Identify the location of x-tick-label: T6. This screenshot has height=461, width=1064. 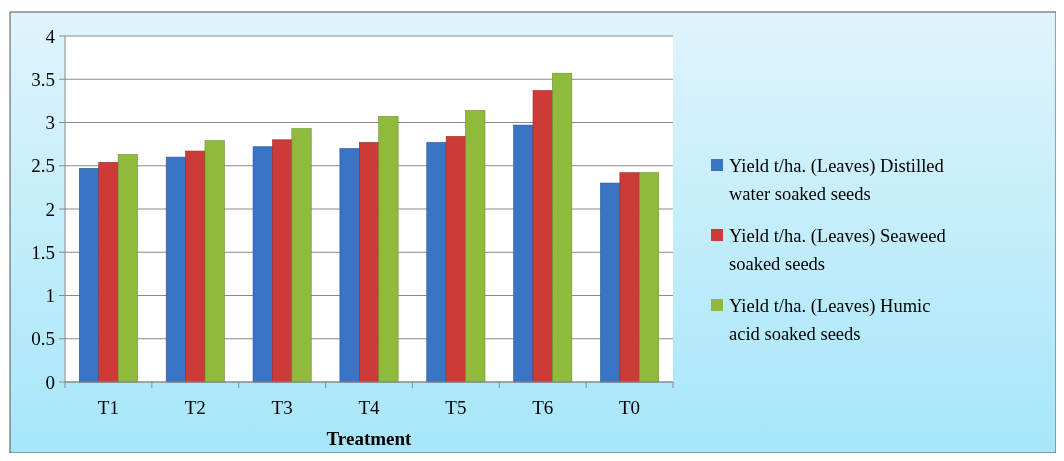
(543, 407).